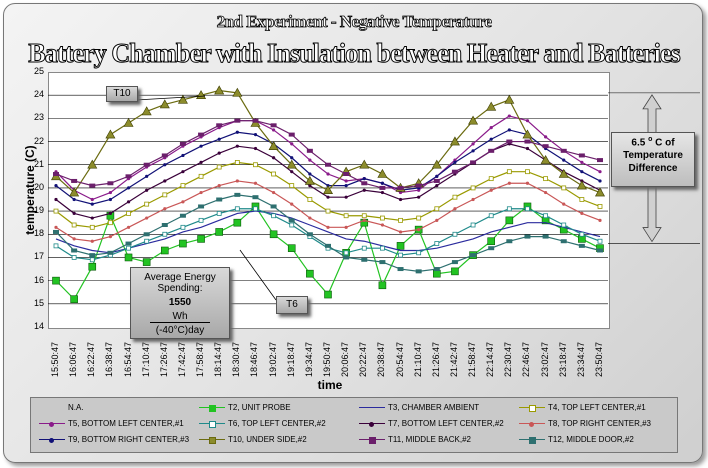 Image resolution: width=708 pixels, height=468 pixels. Describe the element at coordinates (580, 359) in the screenshot. I see `x-tick-label: 23:34:47` at that location.